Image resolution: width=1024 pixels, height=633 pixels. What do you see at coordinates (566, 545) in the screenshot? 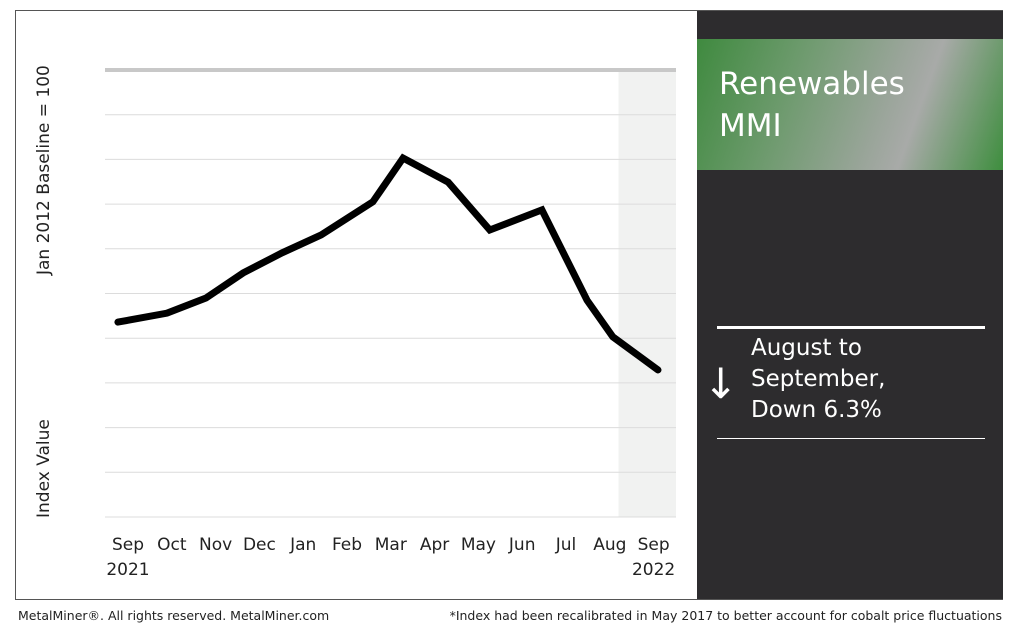
I see `x-tick-label: Jul` at bounding box center [566, 545].